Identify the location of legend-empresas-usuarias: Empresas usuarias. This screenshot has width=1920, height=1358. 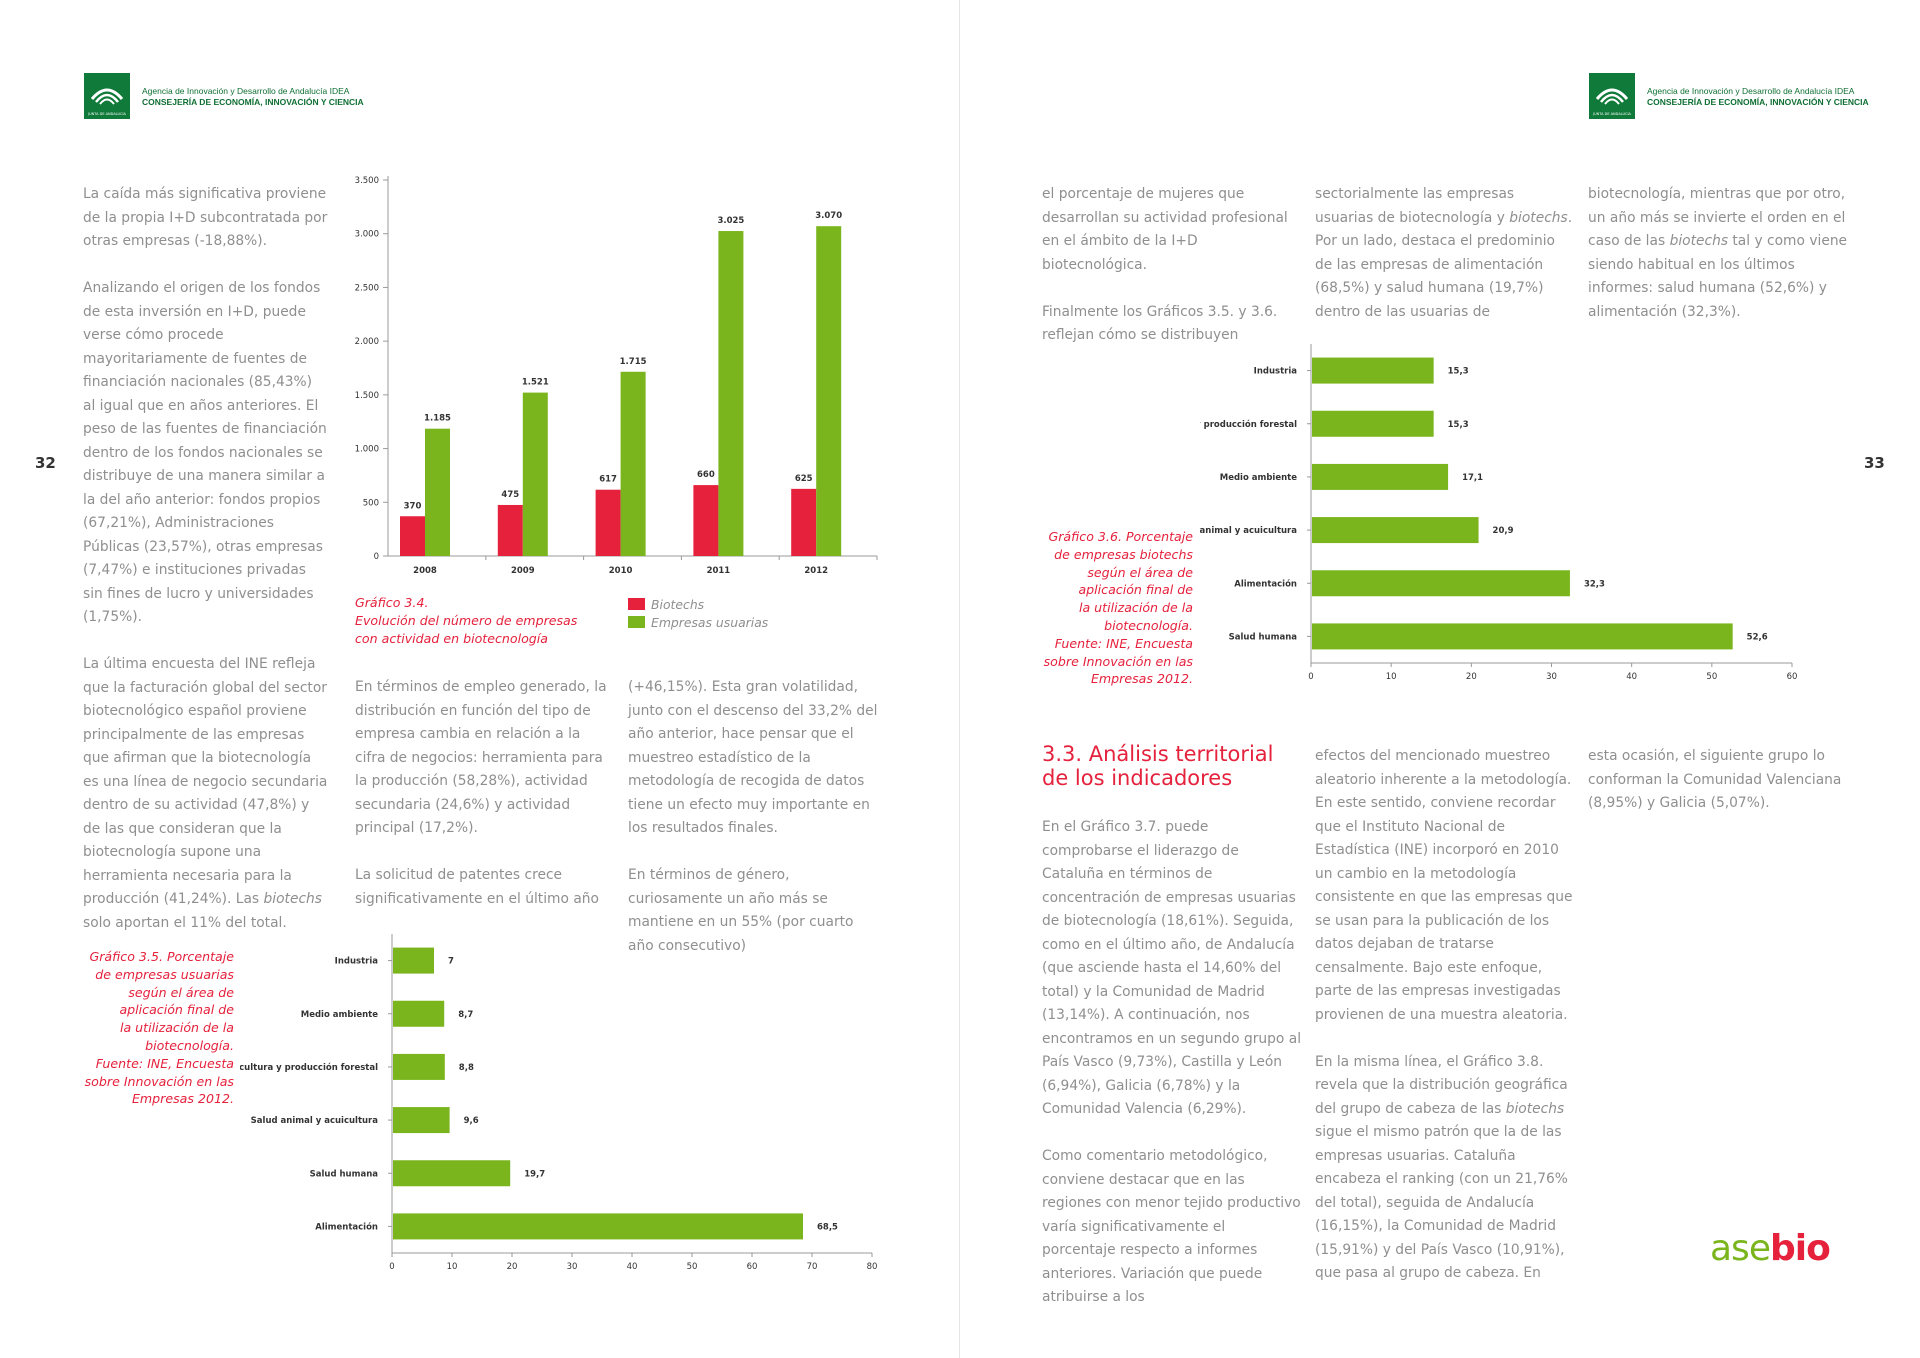
(710, 622).